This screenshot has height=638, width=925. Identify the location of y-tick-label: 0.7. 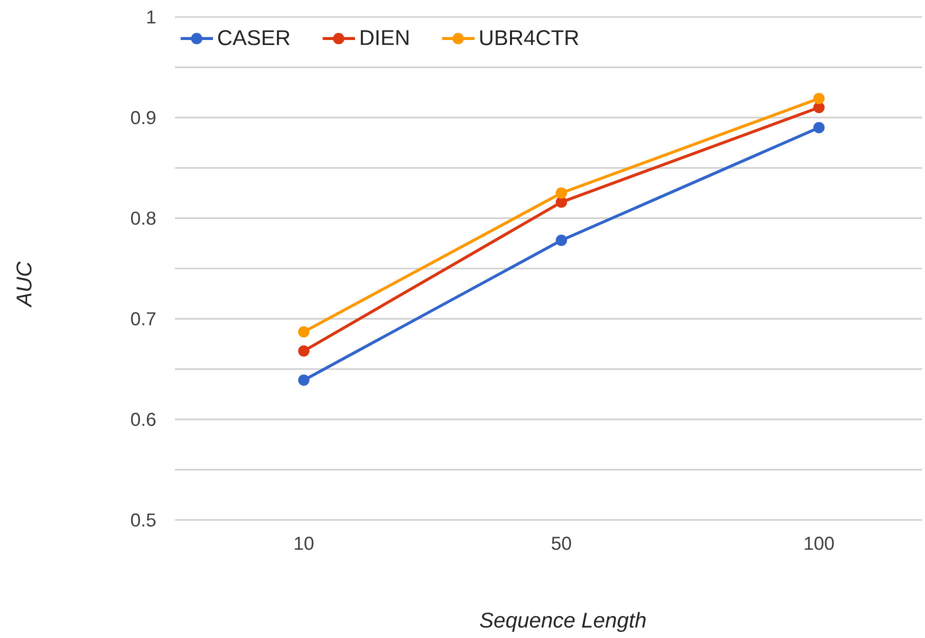
(143, 319).